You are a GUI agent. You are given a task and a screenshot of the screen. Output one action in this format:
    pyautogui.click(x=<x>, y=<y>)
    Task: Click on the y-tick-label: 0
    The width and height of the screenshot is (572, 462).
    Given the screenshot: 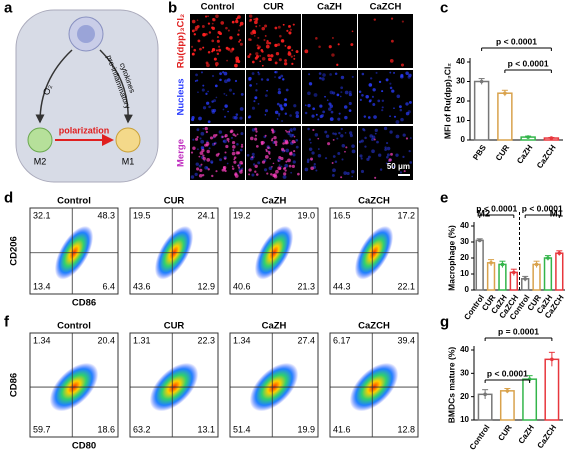 What is the action you would take?
    pyautogui.click(x=463, y=139)
    